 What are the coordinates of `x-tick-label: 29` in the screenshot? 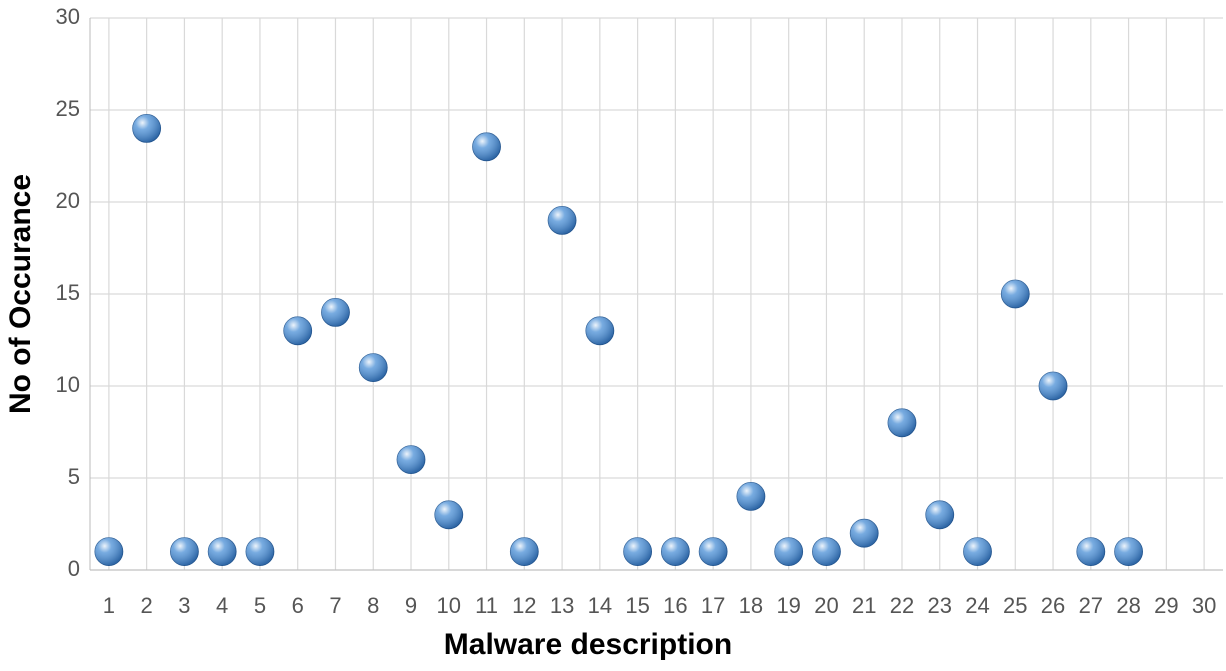 It's located at (1166, 605).